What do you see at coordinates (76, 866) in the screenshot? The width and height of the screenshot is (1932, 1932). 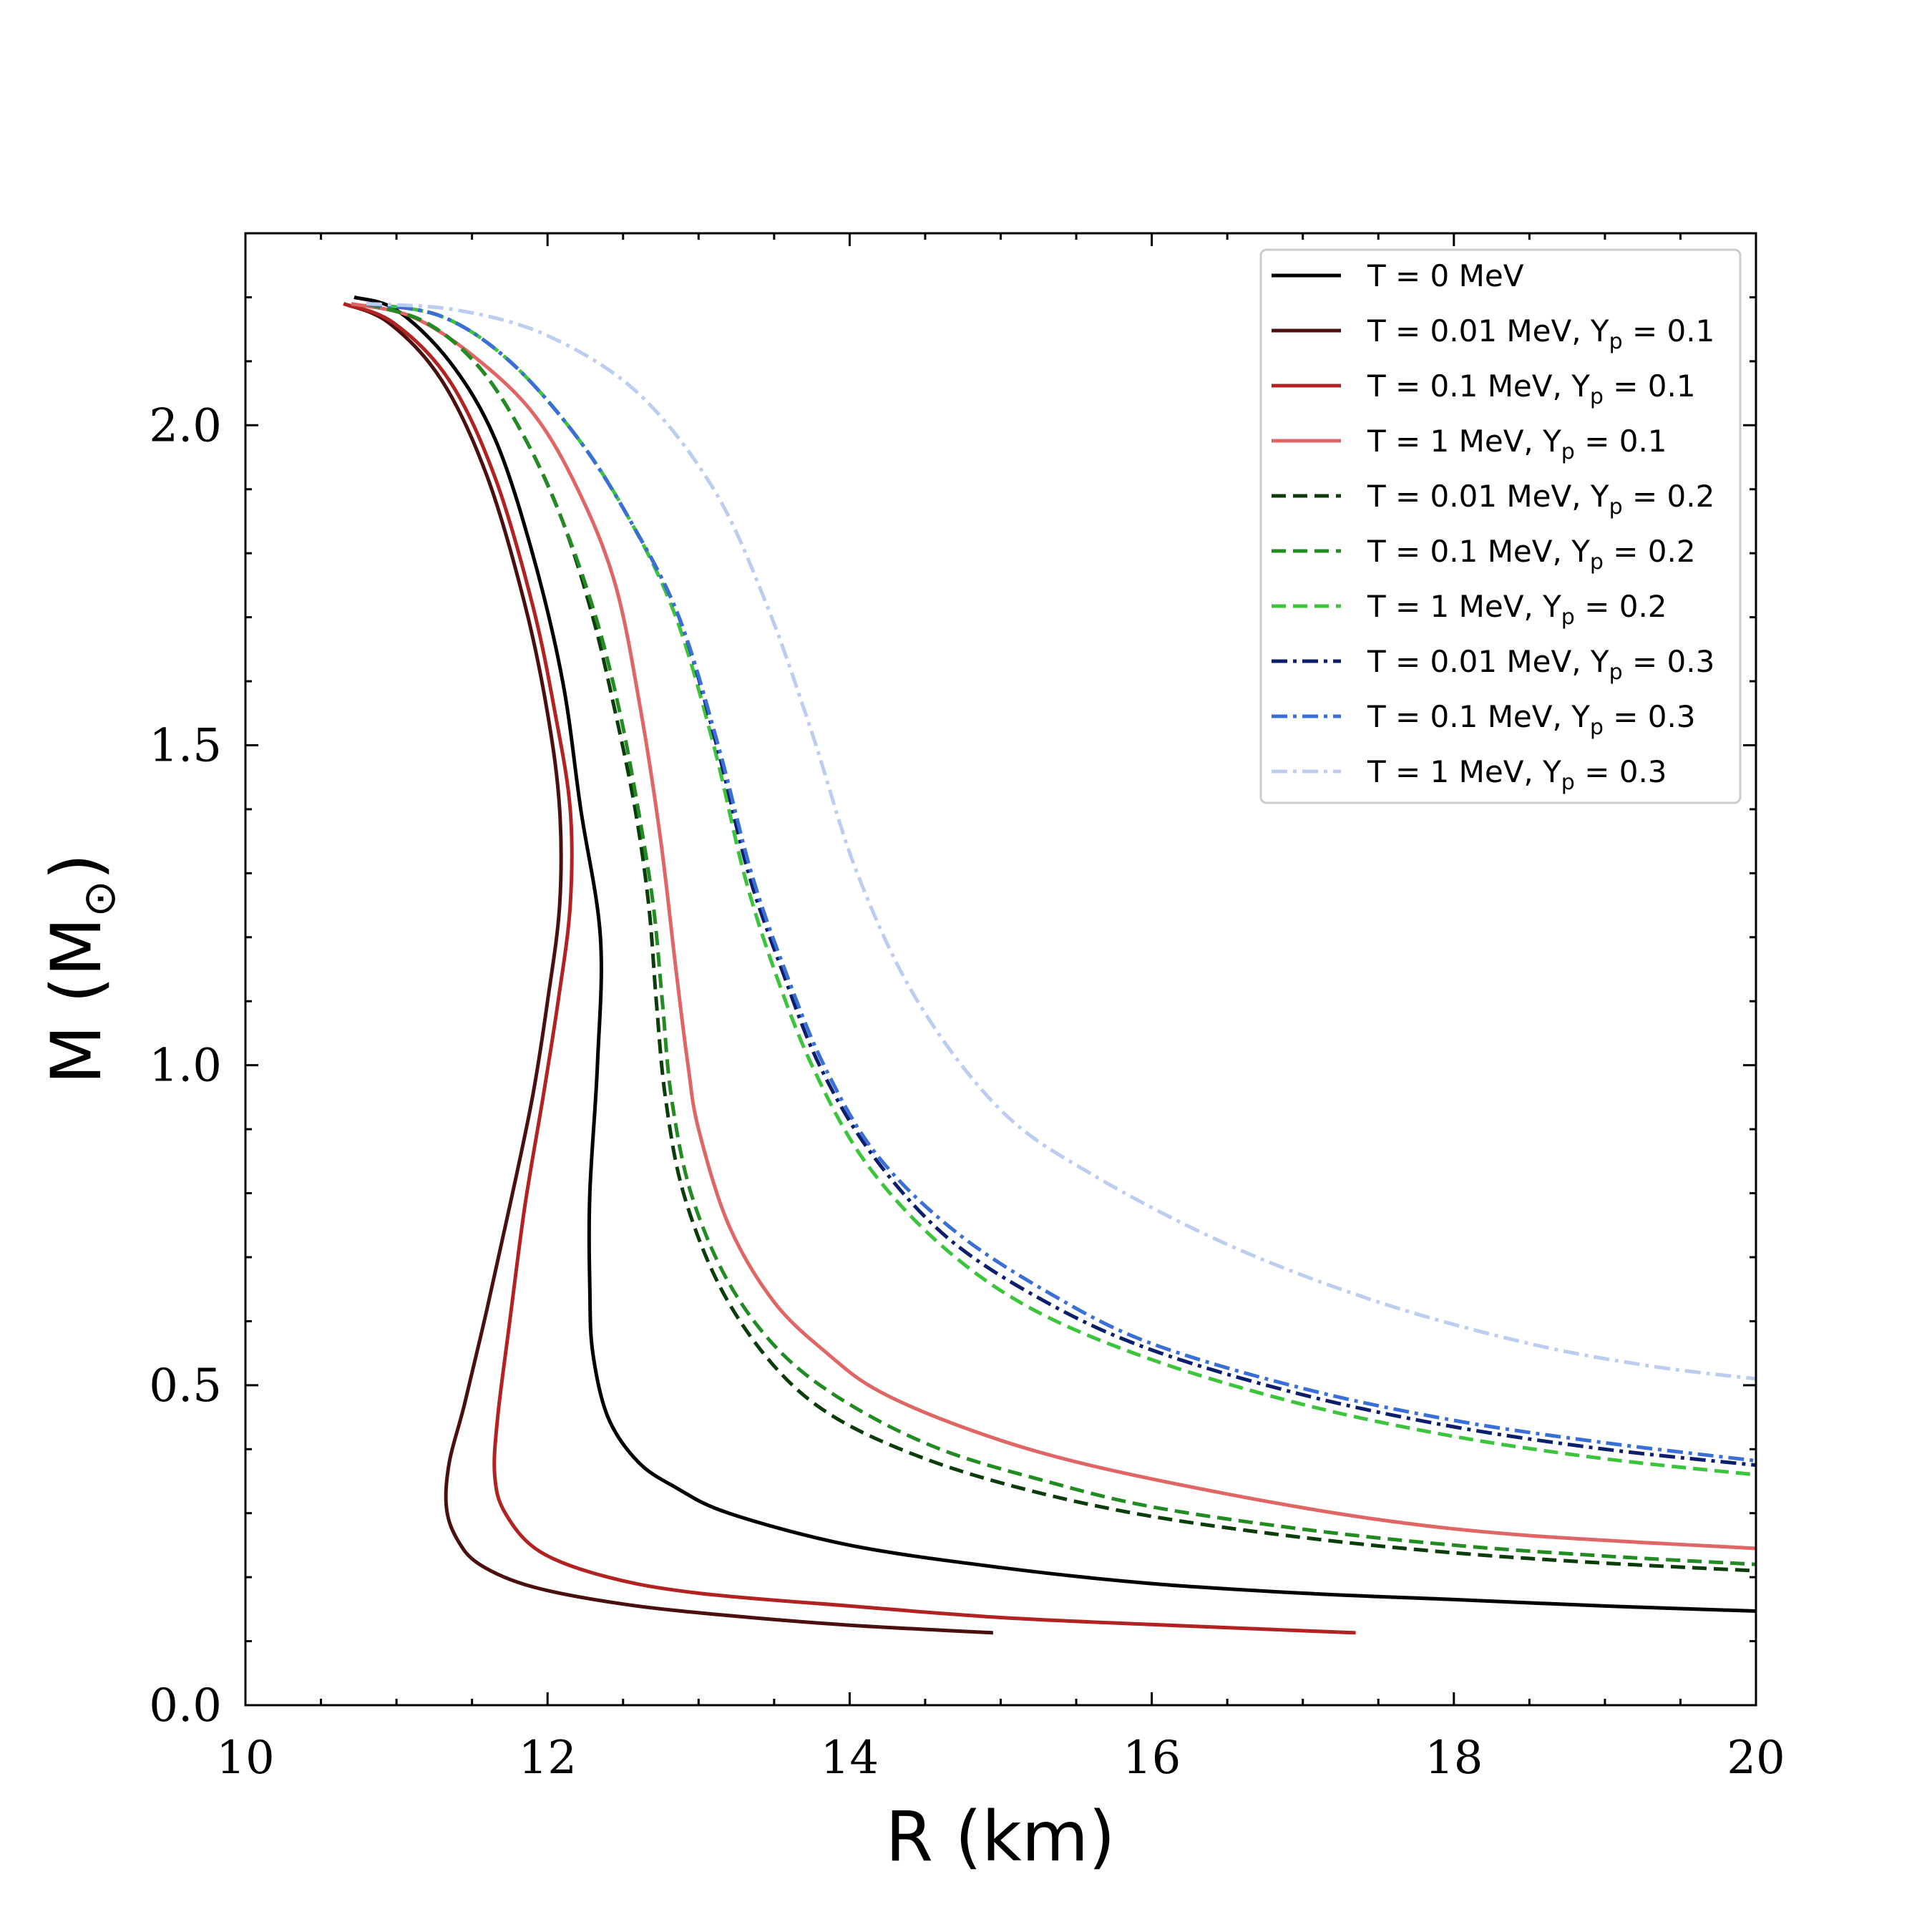 I see `y-axis-label-close: )` at bounding box center [76, 866].